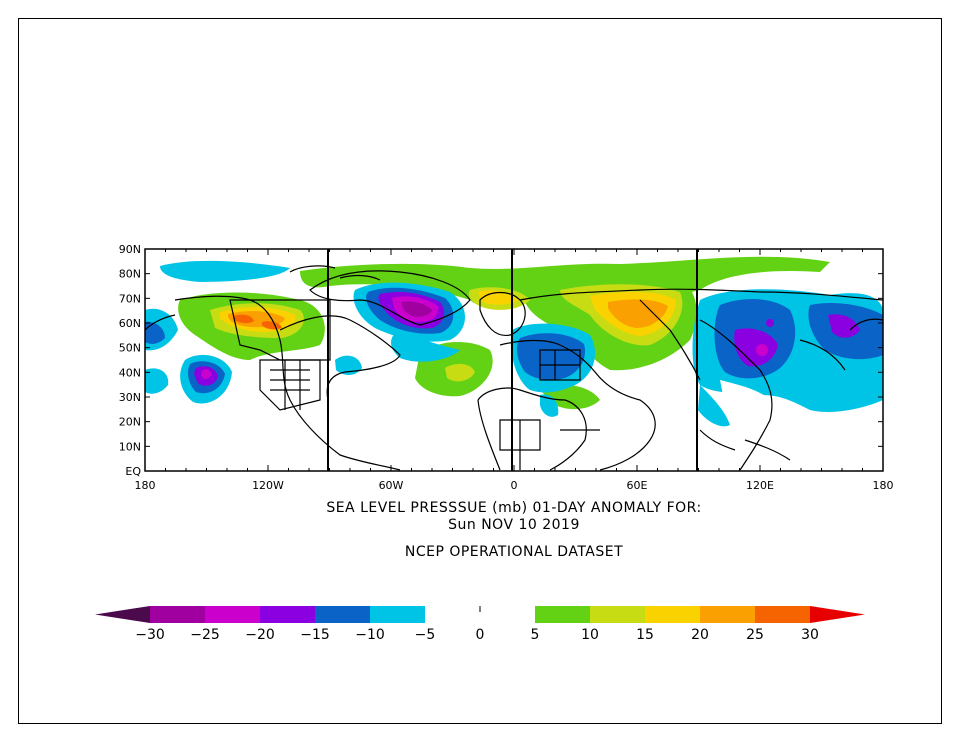  Describe the element at coordinates (391, 485) in the screenshot. I see `lon-label: 60W` at that location.